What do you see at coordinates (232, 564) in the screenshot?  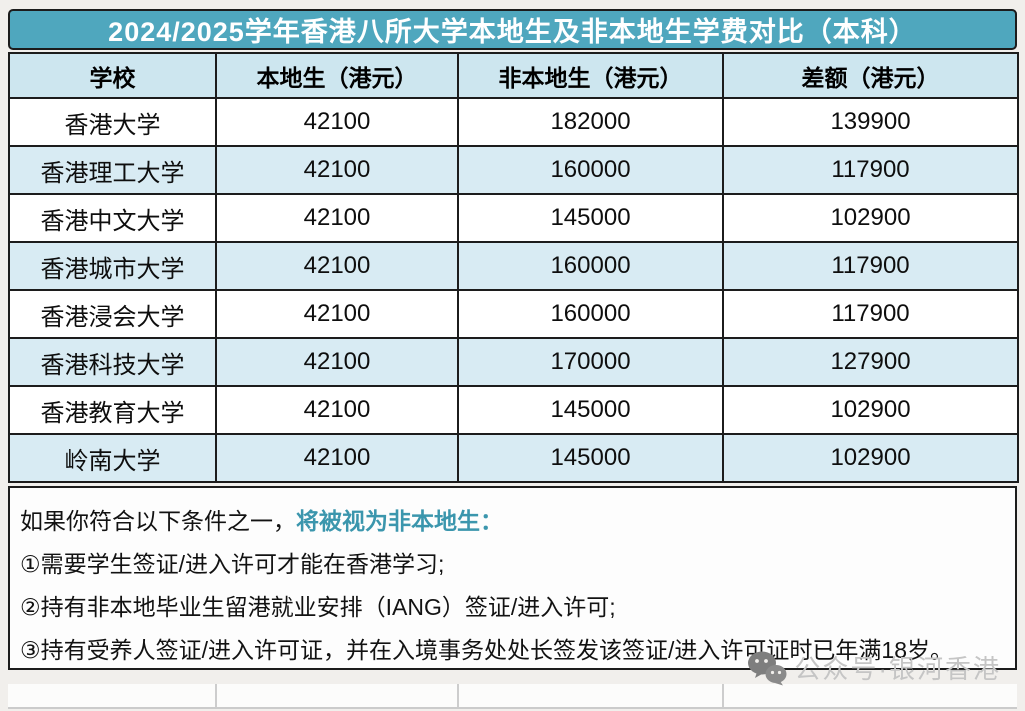 I see `note-item-1: ①需要学生签证/进入许可才能在香港学习;` at bounding box center [232, 564].